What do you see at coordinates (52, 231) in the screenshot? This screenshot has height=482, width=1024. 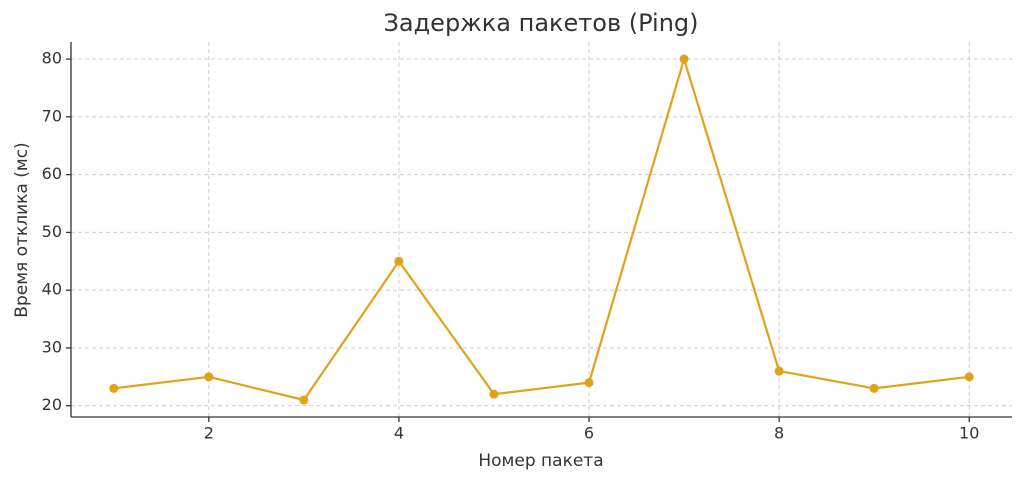 I see `y-tick-label: 50` at bounding box center [52, 231].